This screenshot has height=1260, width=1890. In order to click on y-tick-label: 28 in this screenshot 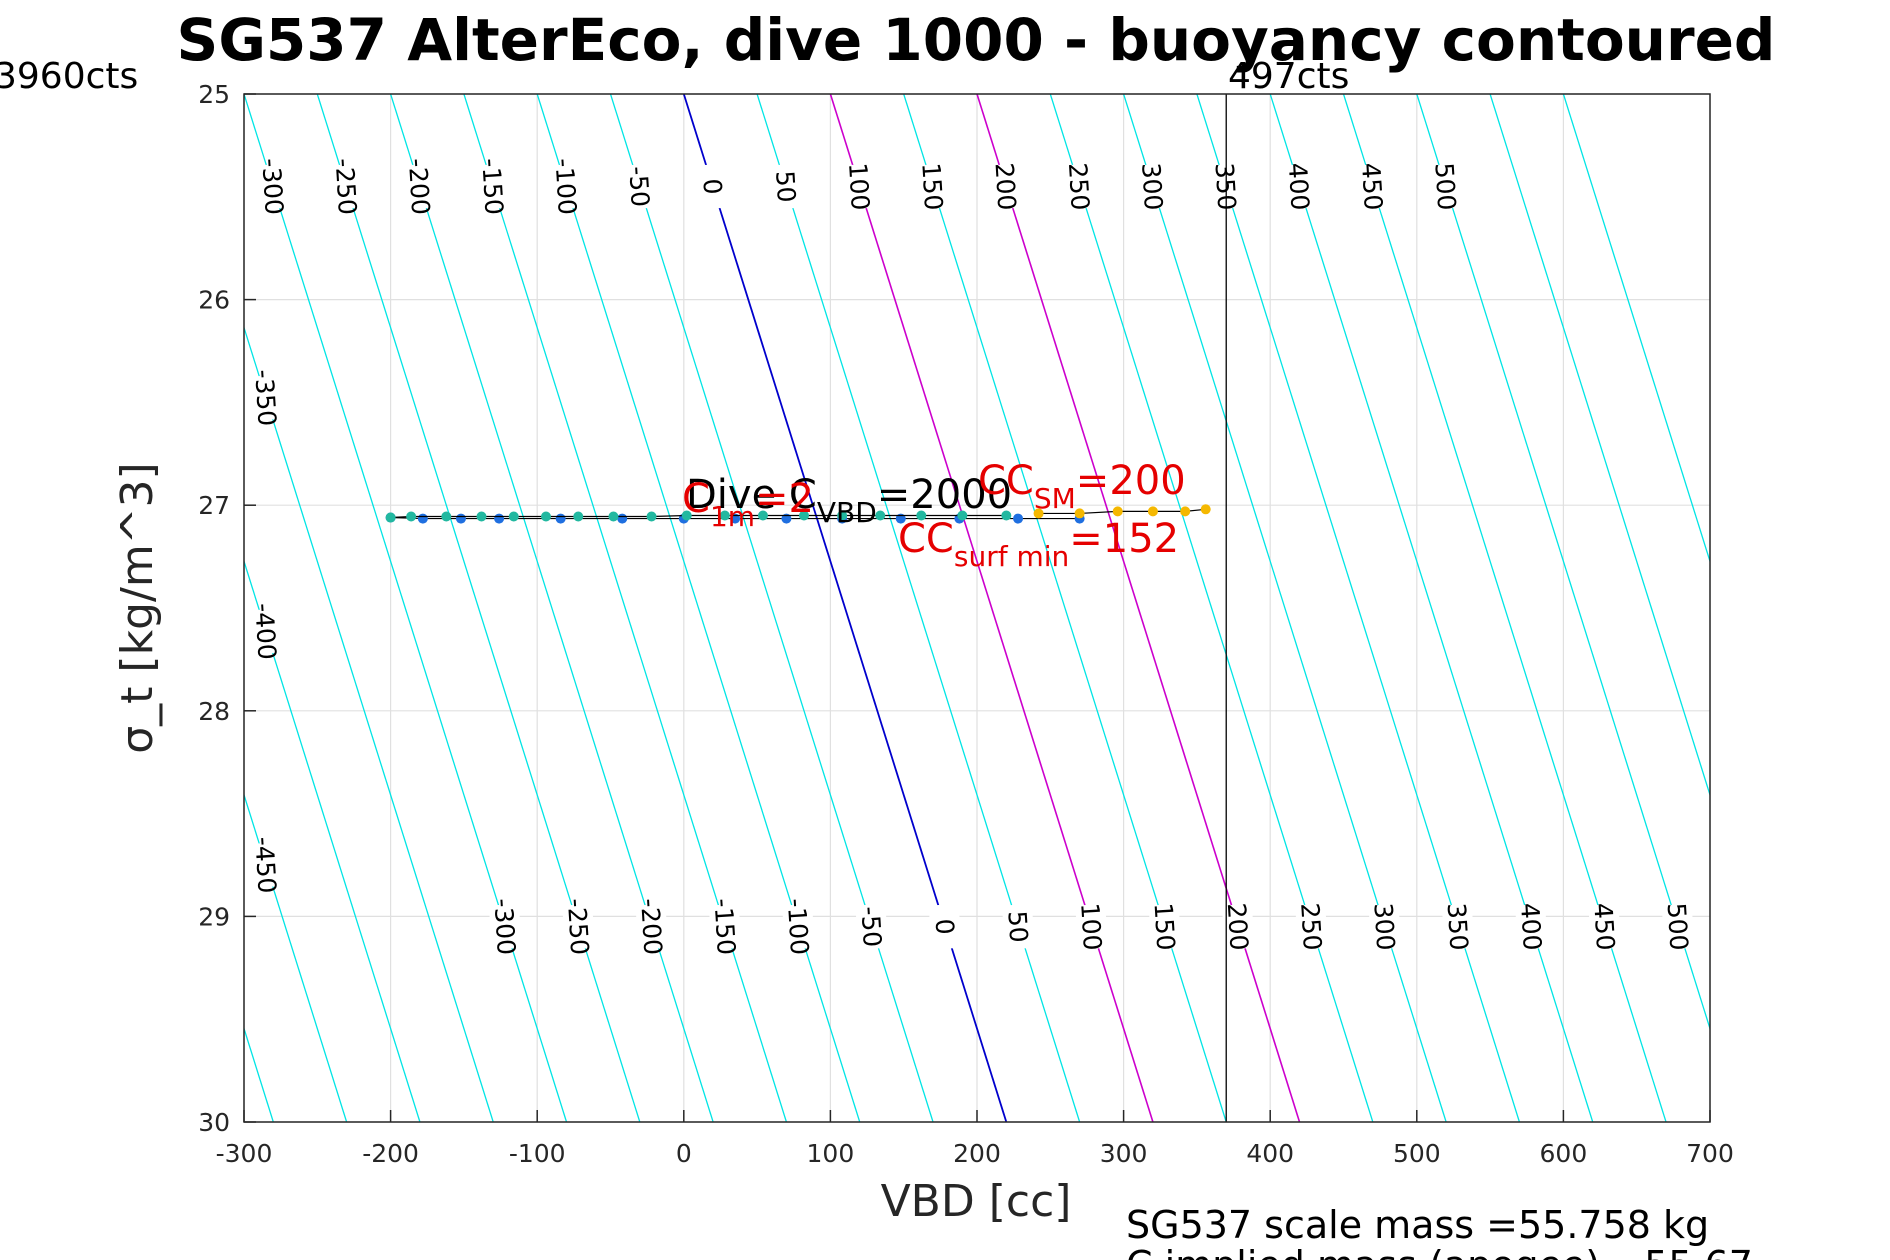, I will do `click(214, 711)`.